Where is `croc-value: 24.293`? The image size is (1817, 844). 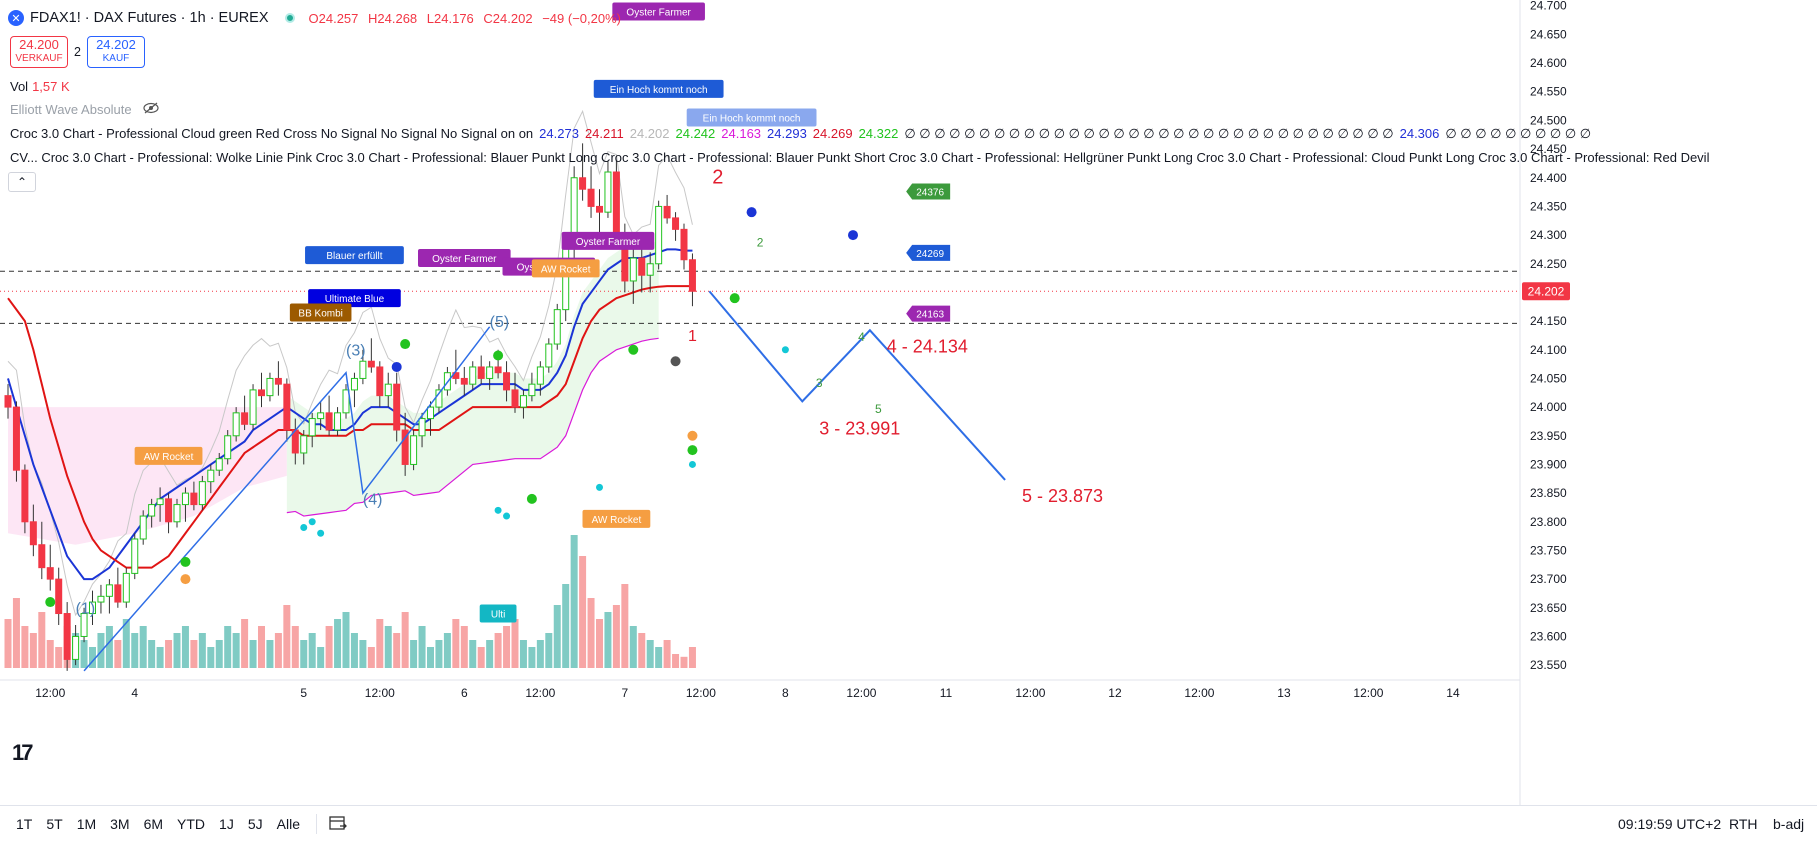 croc-value: 24.293 is located at coordinates (787, 133).